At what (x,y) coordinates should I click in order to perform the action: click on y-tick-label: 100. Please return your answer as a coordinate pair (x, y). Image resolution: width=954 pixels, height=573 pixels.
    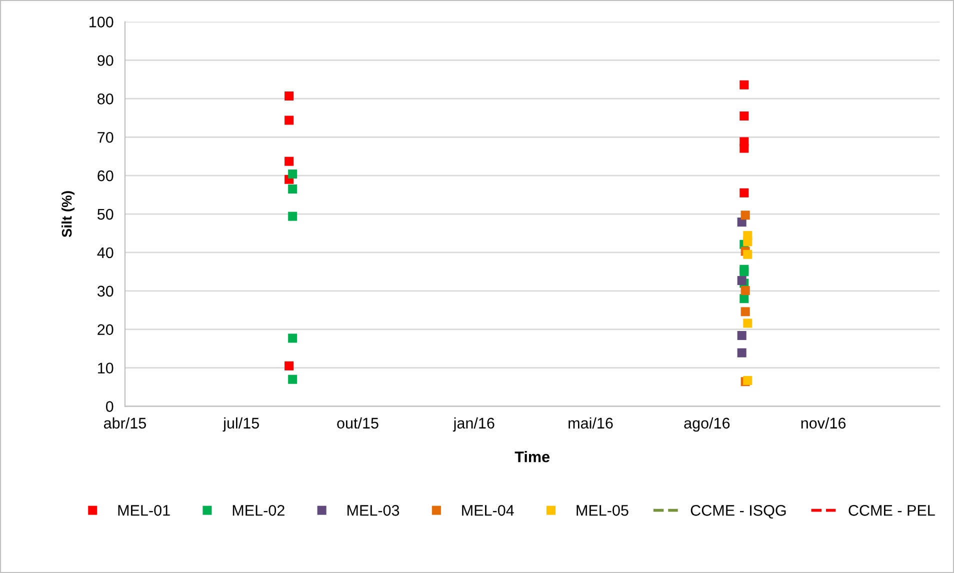
    Looking at the image, I should click on (102, 22).